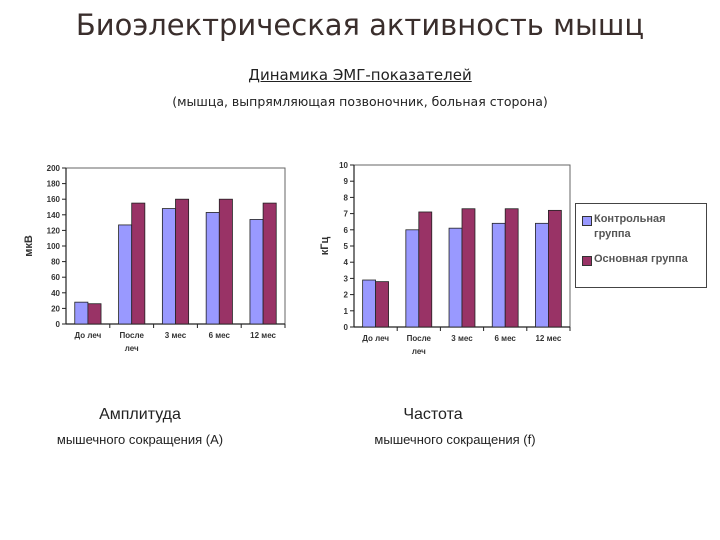 The width and height of the screenshot is (720, 540). Describe the element at coordinates (612, 234) in the screenshot. I see `legend-label-control-line2: группа` at that location.